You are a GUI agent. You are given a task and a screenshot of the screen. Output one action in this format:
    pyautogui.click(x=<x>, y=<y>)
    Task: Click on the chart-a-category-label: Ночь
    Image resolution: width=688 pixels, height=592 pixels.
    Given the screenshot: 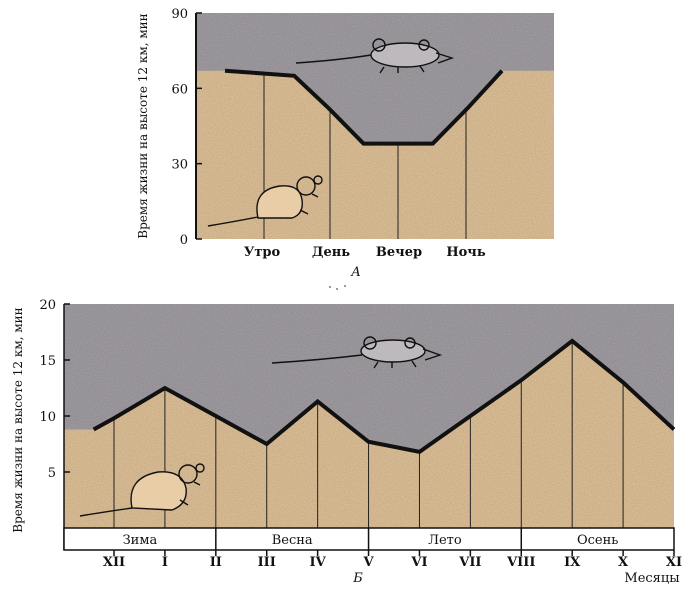 What is the action you would take?
    pyautogui.click(x=465, y=252)
    